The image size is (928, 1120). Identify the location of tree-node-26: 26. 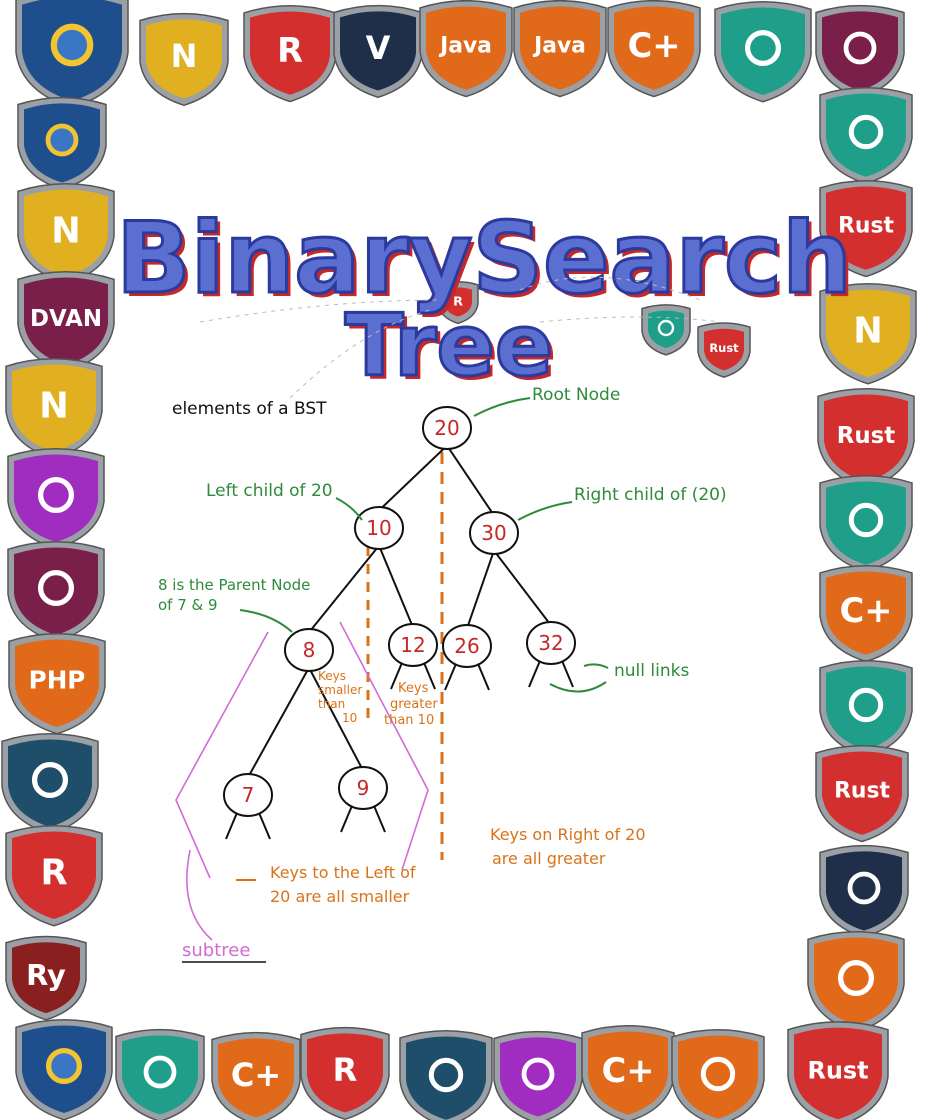
(467, 646).